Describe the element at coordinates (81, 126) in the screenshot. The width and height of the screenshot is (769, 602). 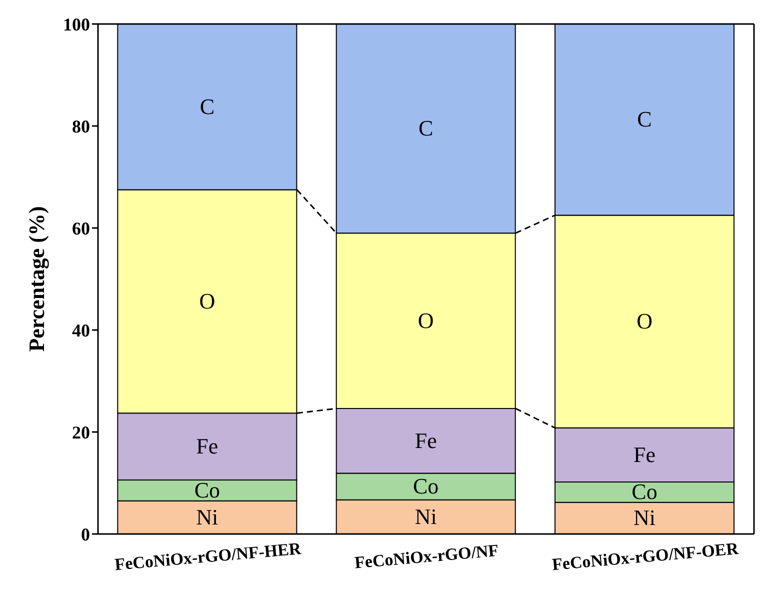
I see `y-tick-label: 80` at that location.